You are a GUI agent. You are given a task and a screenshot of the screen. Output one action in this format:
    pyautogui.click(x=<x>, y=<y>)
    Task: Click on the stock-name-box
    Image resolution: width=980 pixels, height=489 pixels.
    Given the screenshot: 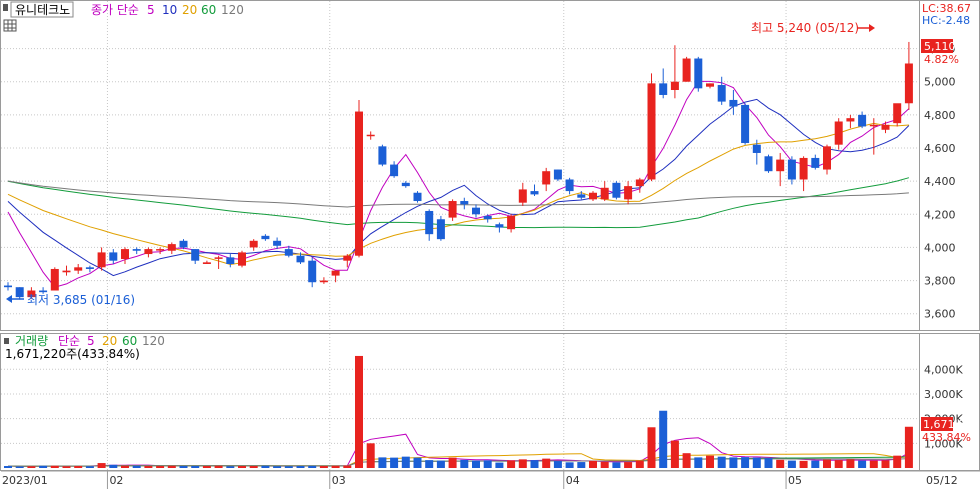 What is the action you would take?
    pyautogui.click(x=42, y=9)
    